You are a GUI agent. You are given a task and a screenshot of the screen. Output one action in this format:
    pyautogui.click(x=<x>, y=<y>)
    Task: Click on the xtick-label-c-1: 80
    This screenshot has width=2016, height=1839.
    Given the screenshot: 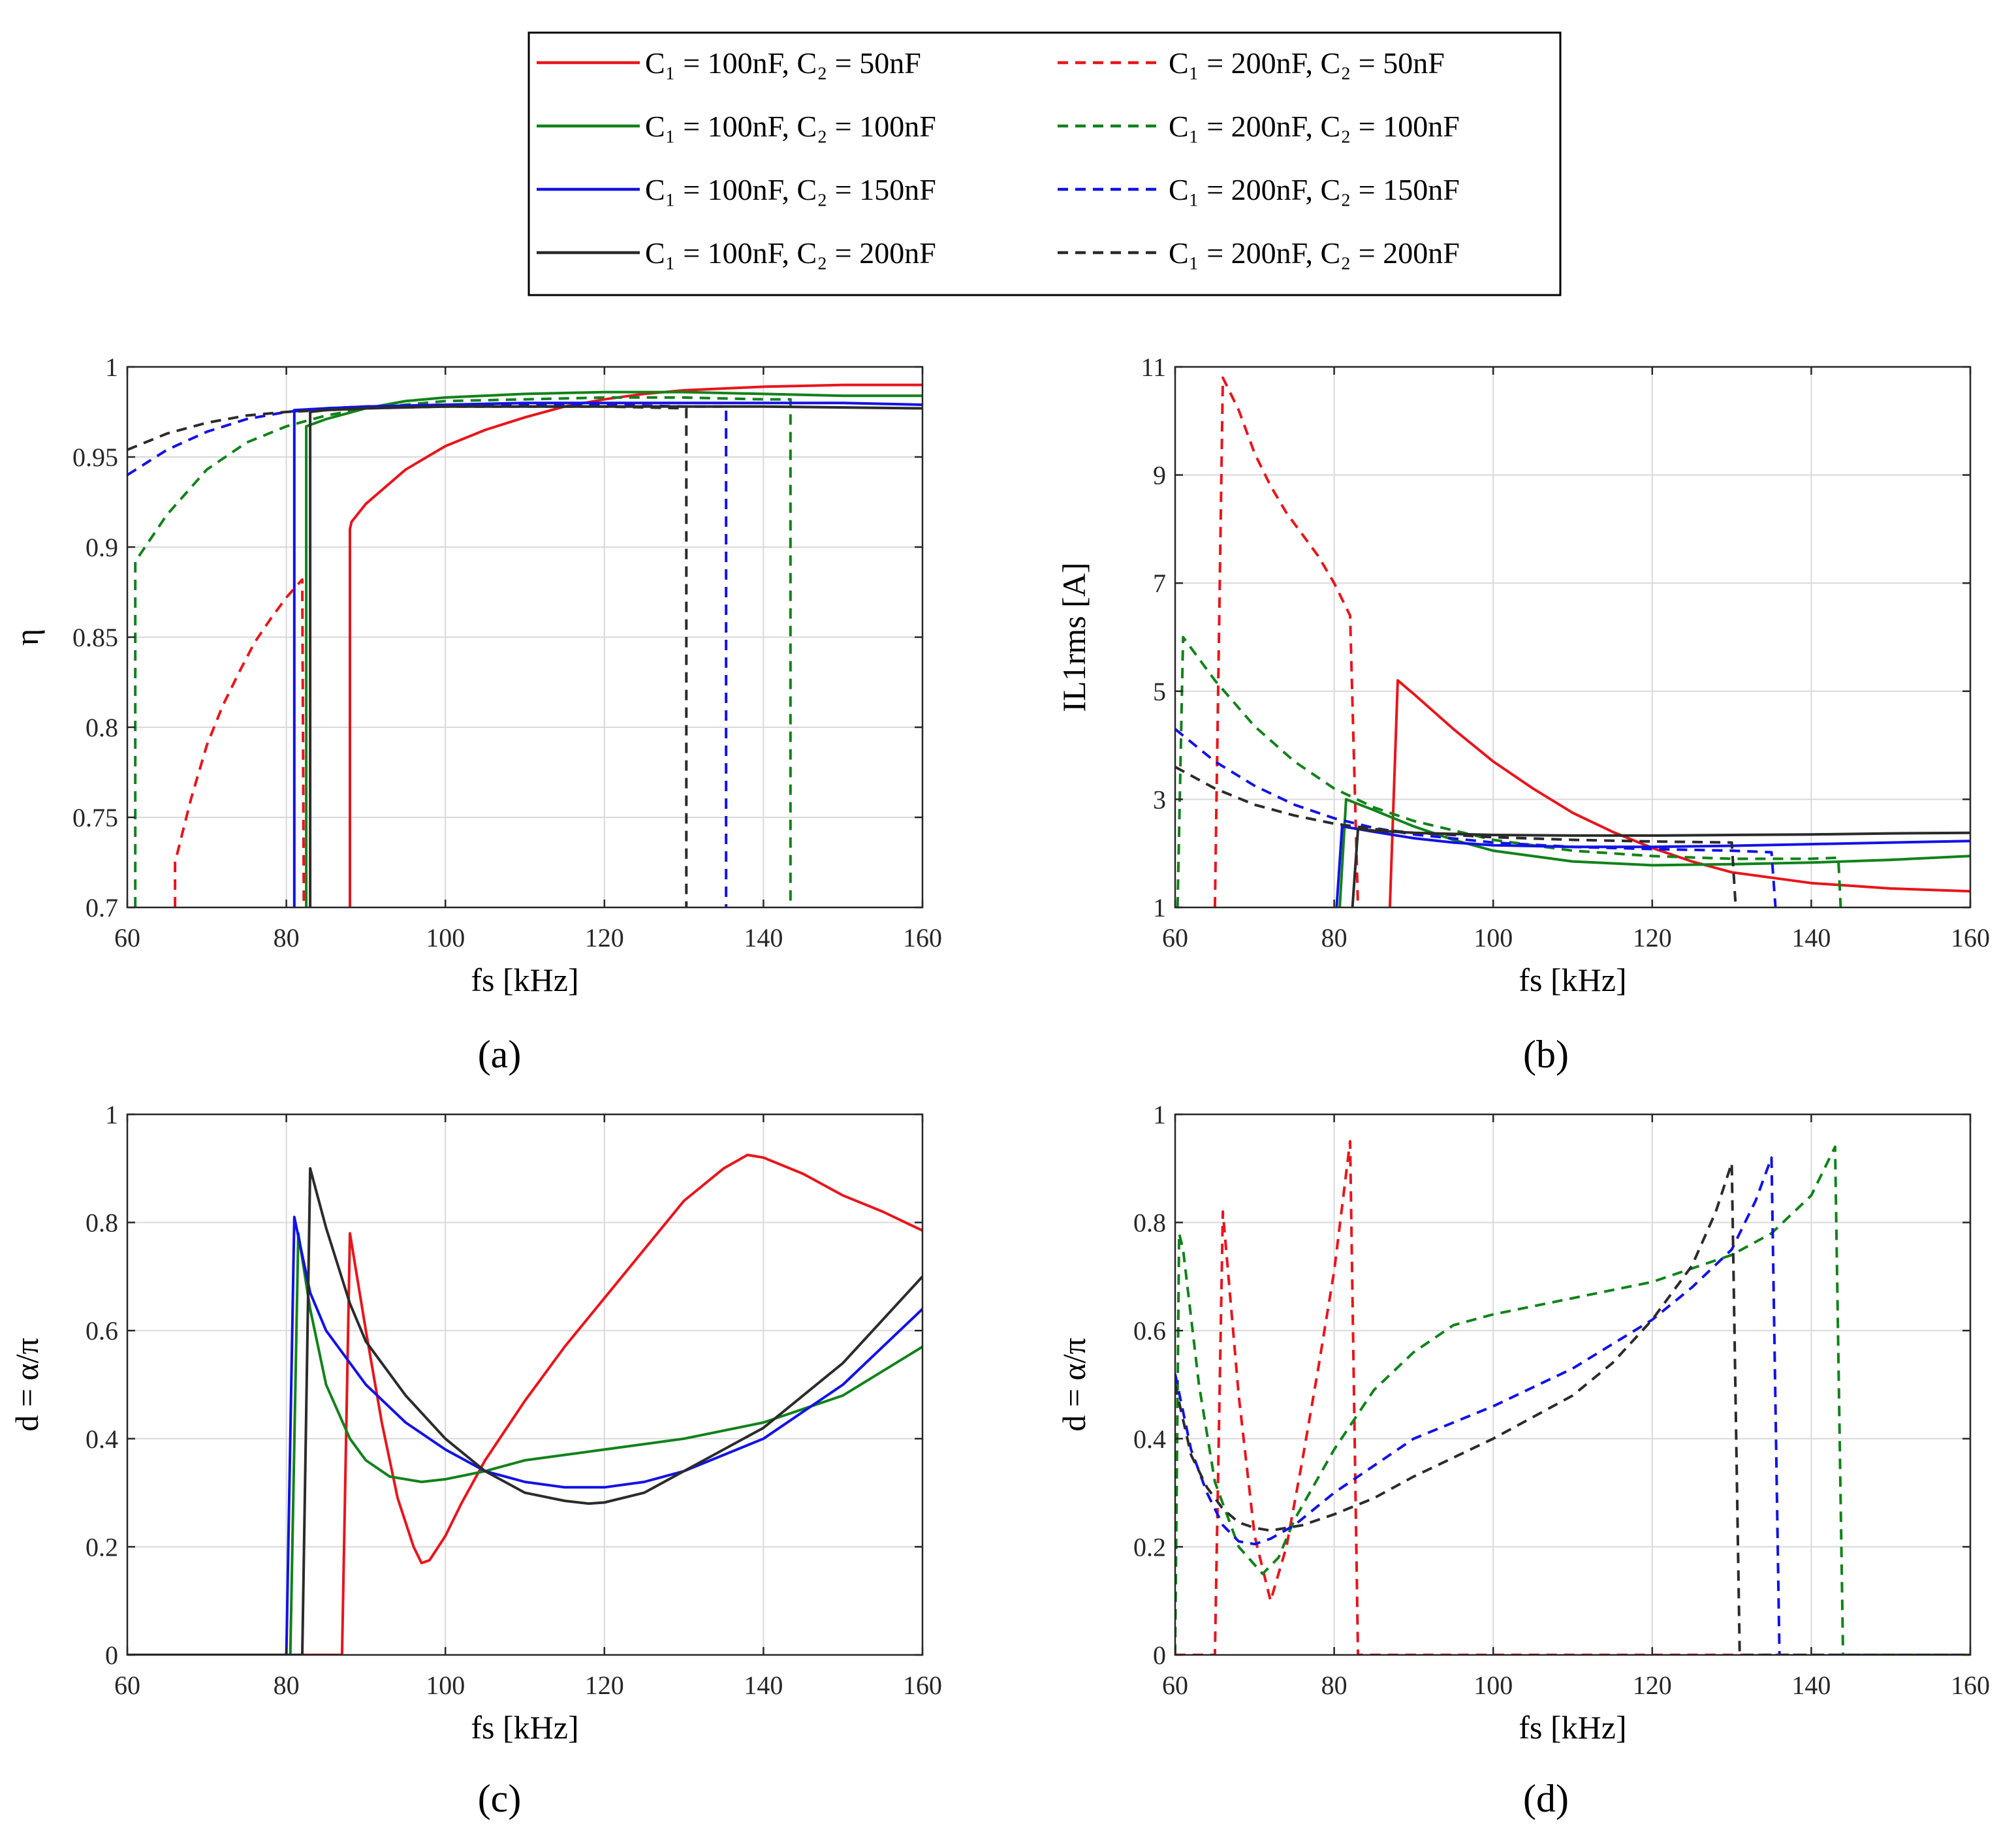 What is the action you would take?
    pyautogui.click(x=287, y=1685)
    